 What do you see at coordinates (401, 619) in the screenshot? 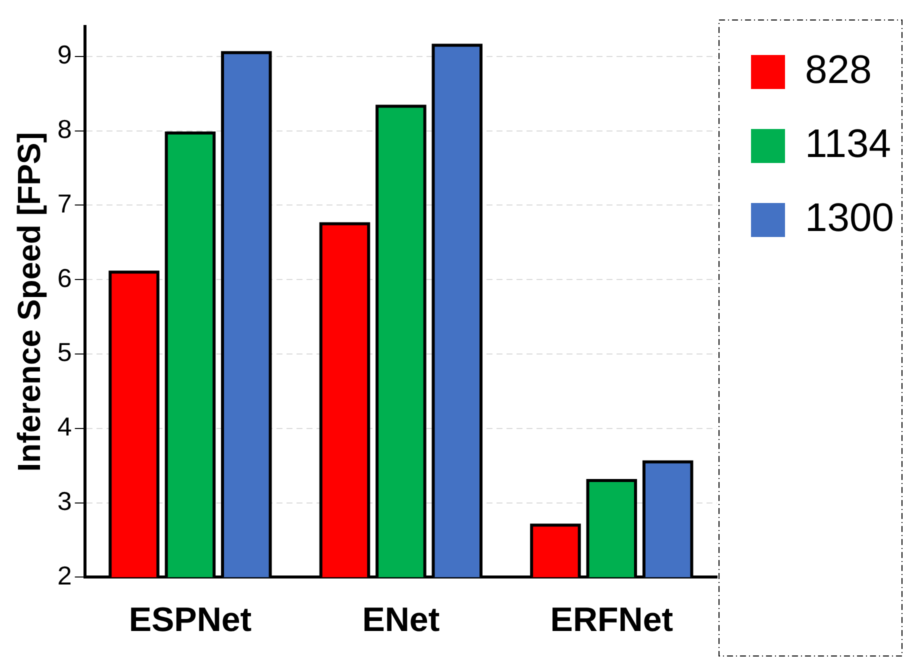
I see `x-tick-label: ENet` at bounding box center [401, 619].